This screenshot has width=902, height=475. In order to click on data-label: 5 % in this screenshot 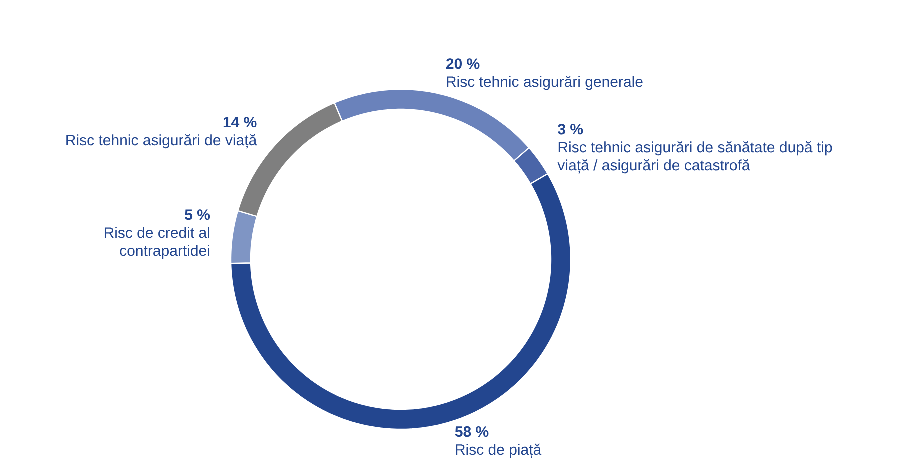, I will do `click(197, 215)`.